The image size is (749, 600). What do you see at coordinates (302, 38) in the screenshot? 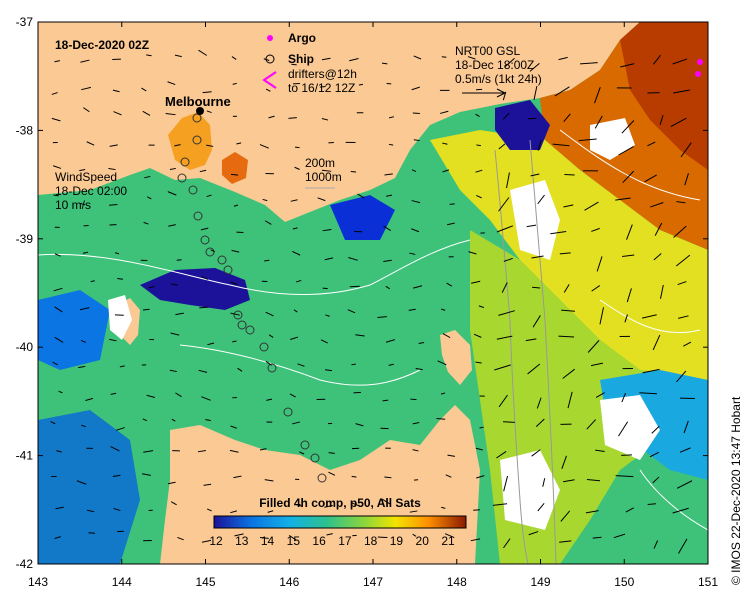
I see `argo-legend-label: Argo` at bounding box center [302, 38].